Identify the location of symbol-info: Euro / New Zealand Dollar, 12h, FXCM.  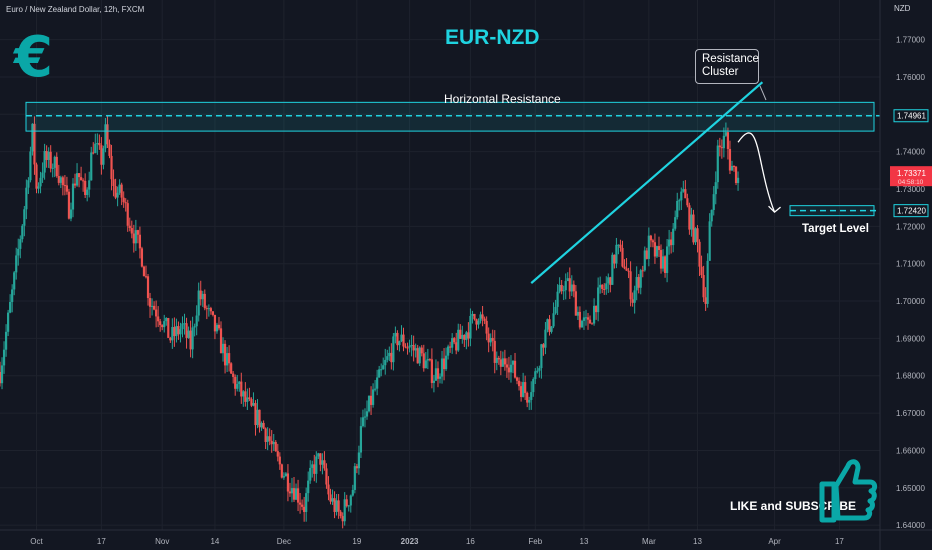
(75, 9).